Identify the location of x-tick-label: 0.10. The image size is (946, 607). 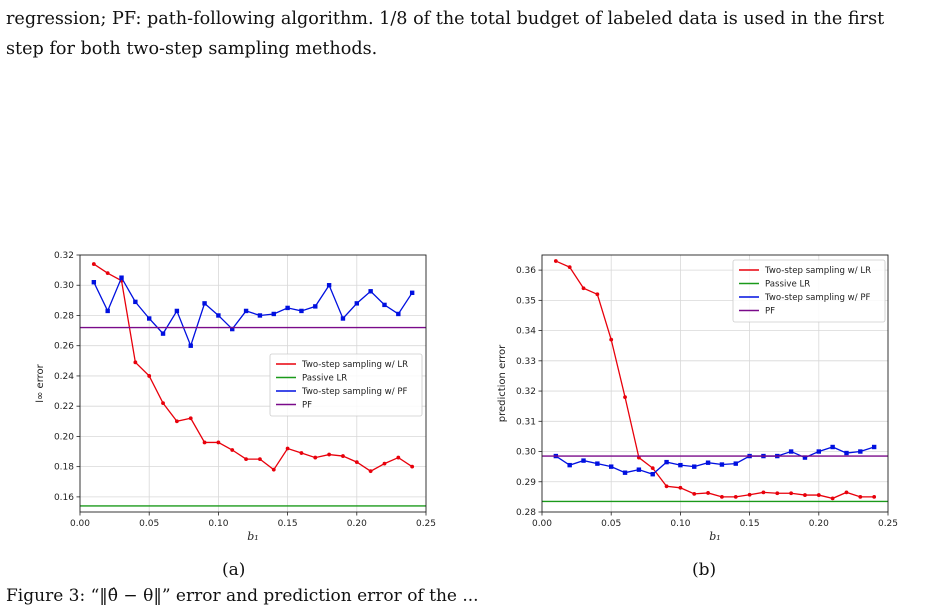
(218, 524).